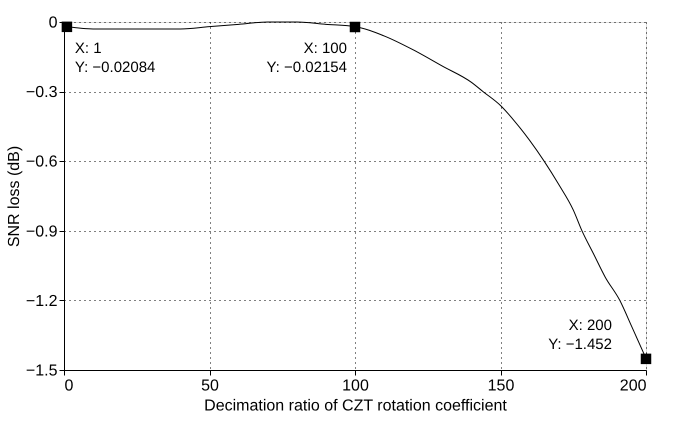 This screenshot has width=694, height=423. Describe the element at coordinates (306, 58) in the screenshot. I see `annotation: X: 100 Y: −0.02154` at that location.